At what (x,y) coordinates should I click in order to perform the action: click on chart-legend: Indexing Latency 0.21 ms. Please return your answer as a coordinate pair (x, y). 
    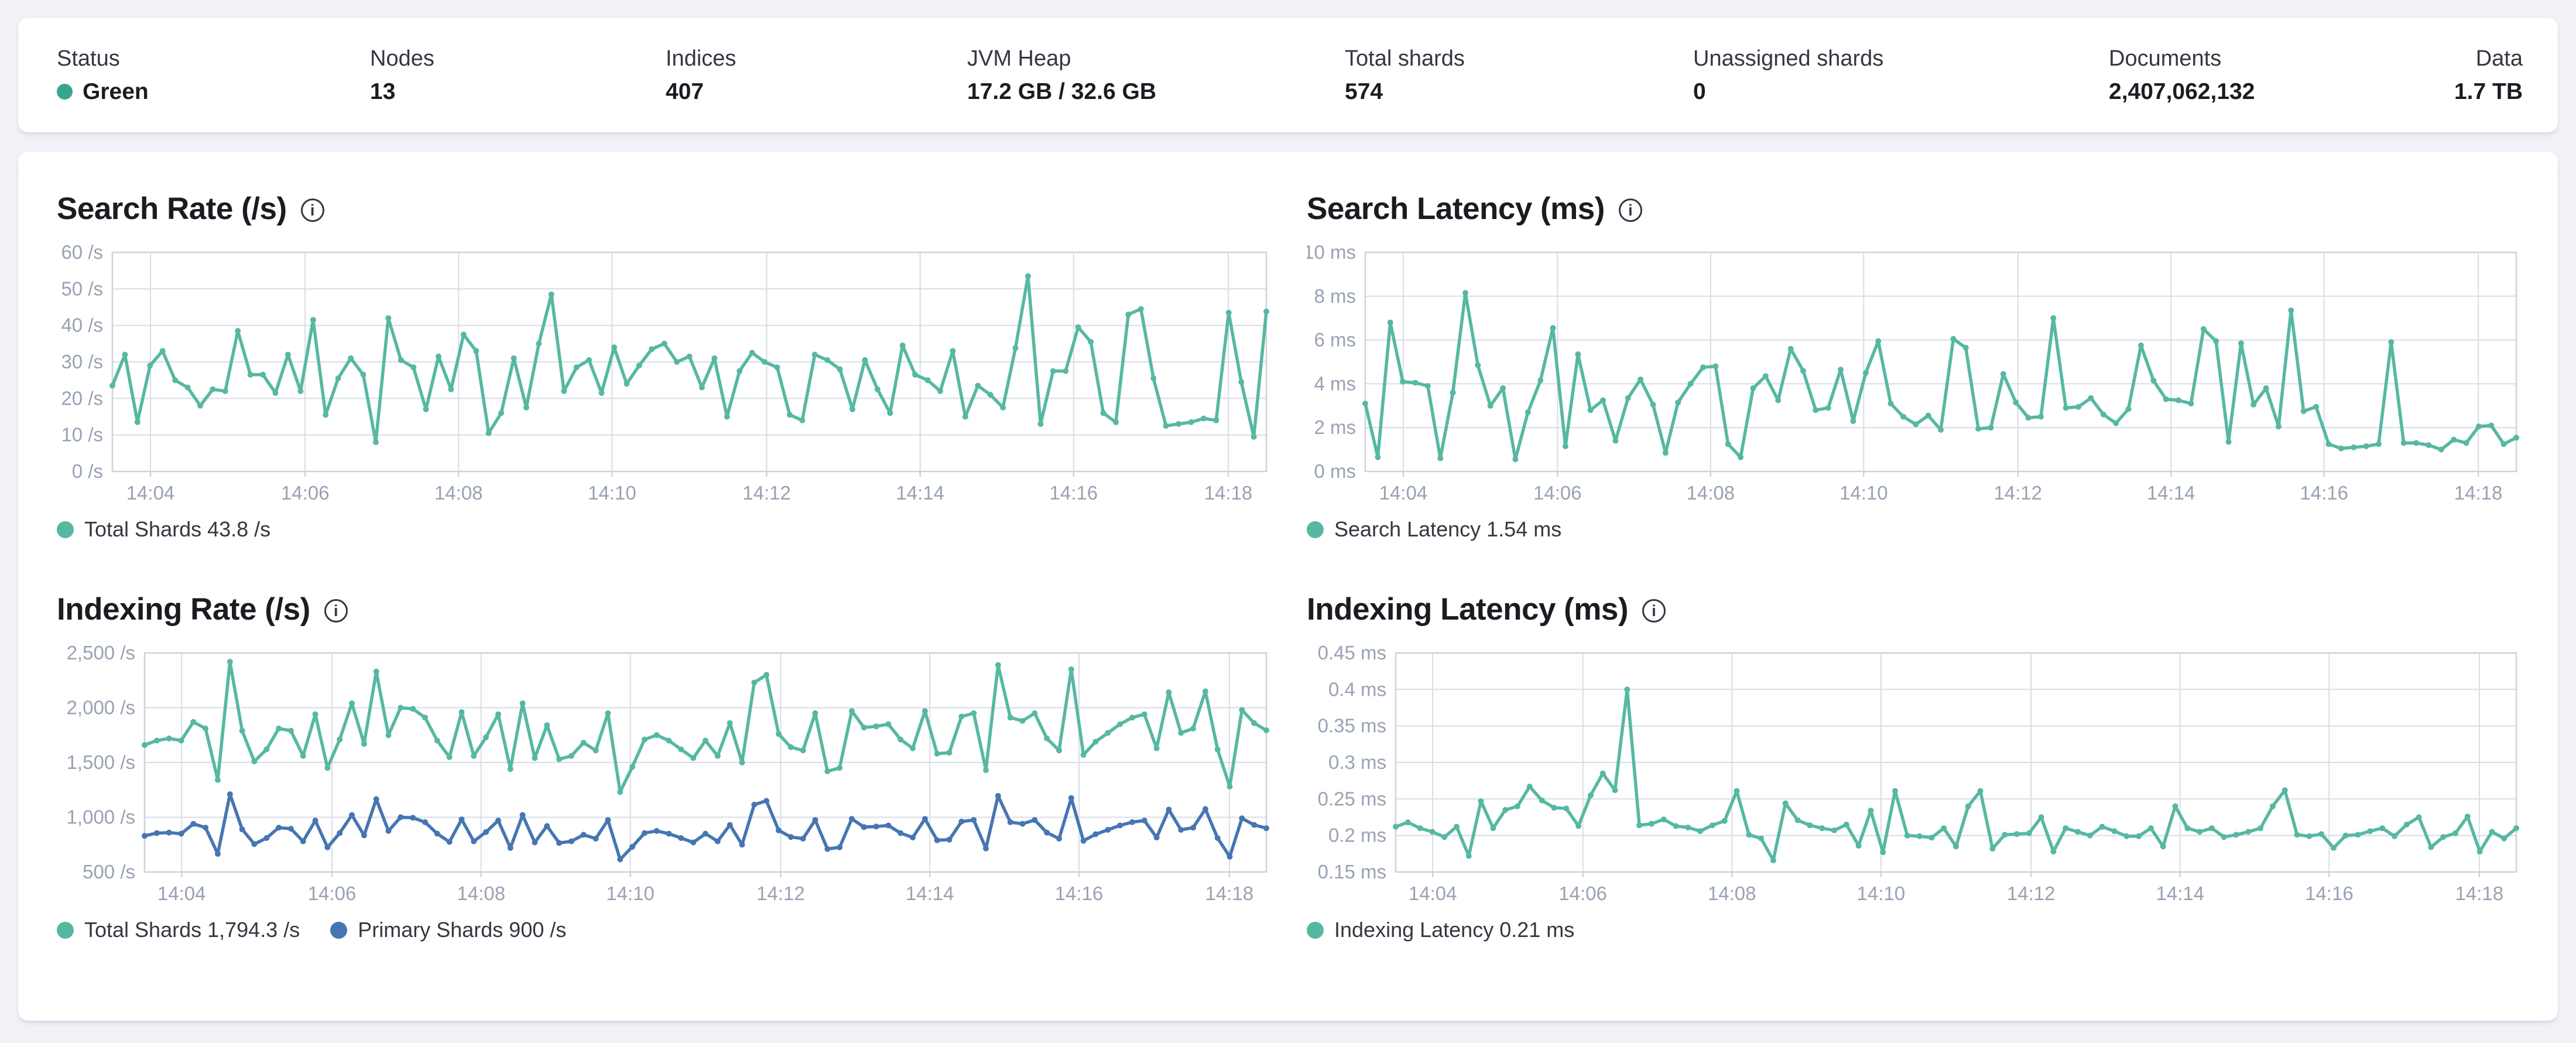
    Looking at the image, I should click on (1915, 930).